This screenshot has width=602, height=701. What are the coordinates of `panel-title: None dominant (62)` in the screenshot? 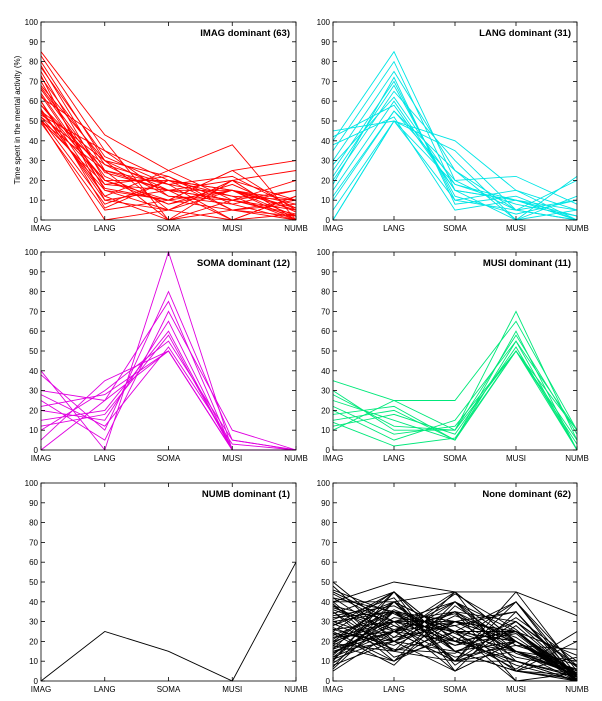 It's located at (526, 494).